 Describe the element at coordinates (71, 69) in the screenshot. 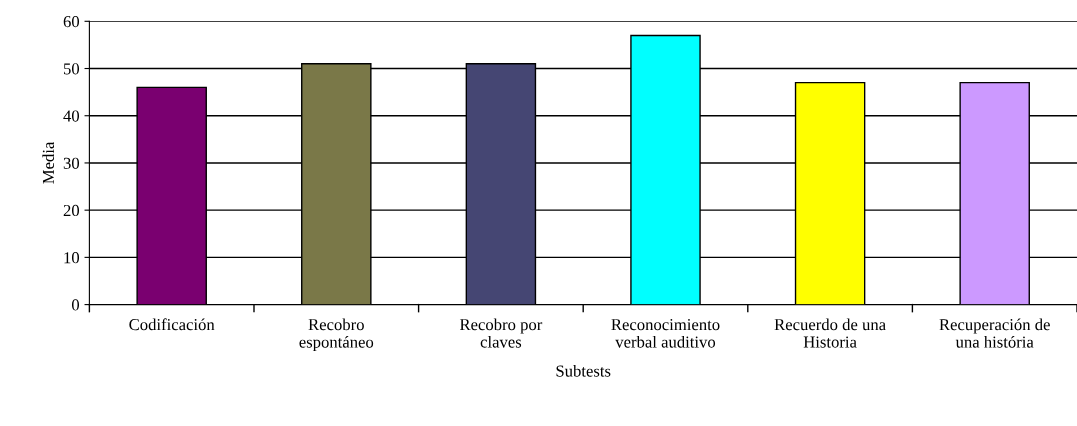

I see `y-tick-label: 50` at that location.